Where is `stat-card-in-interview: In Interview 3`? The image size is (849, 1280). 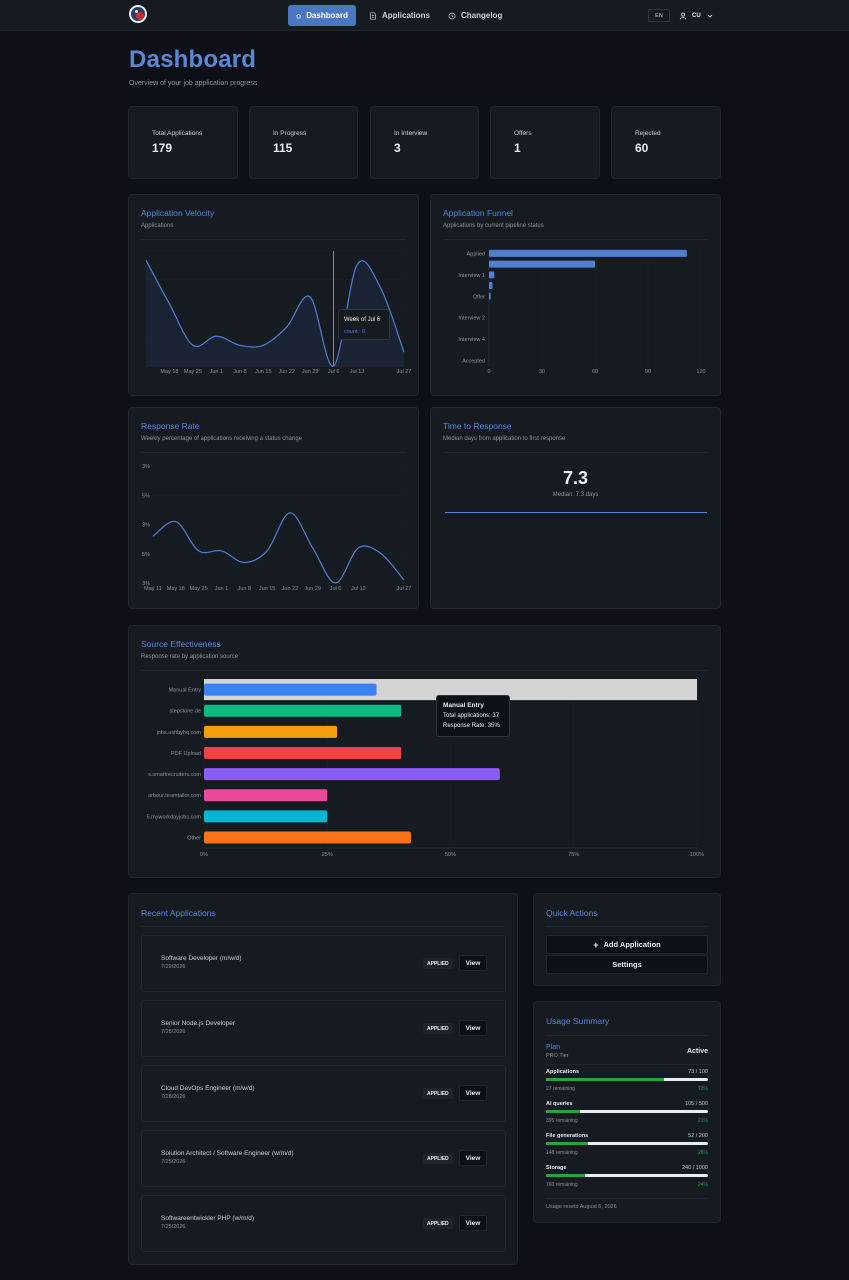
stat-card-in-interview: In Interview 3 is located at coordinates (424, 142).